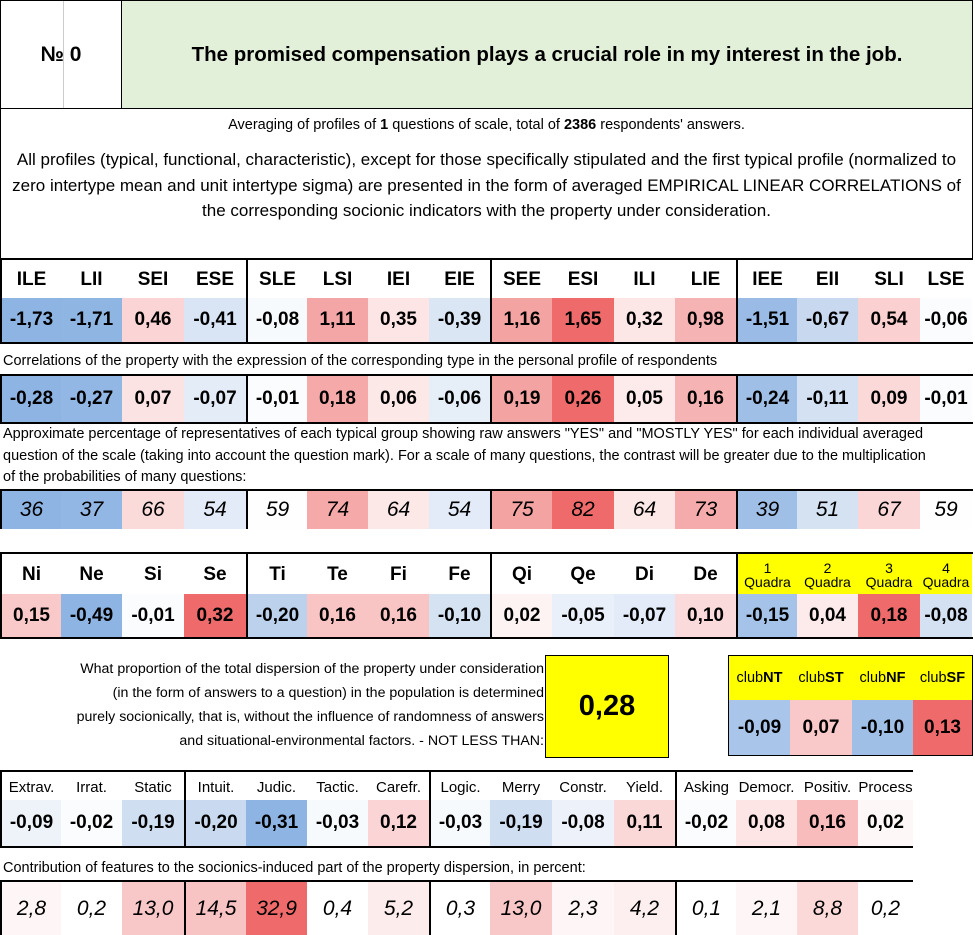 Image resolution: width=975 pixels, height=935 pixels. I want to click on trait-value-irrat: -0,02, so click(91, 823).